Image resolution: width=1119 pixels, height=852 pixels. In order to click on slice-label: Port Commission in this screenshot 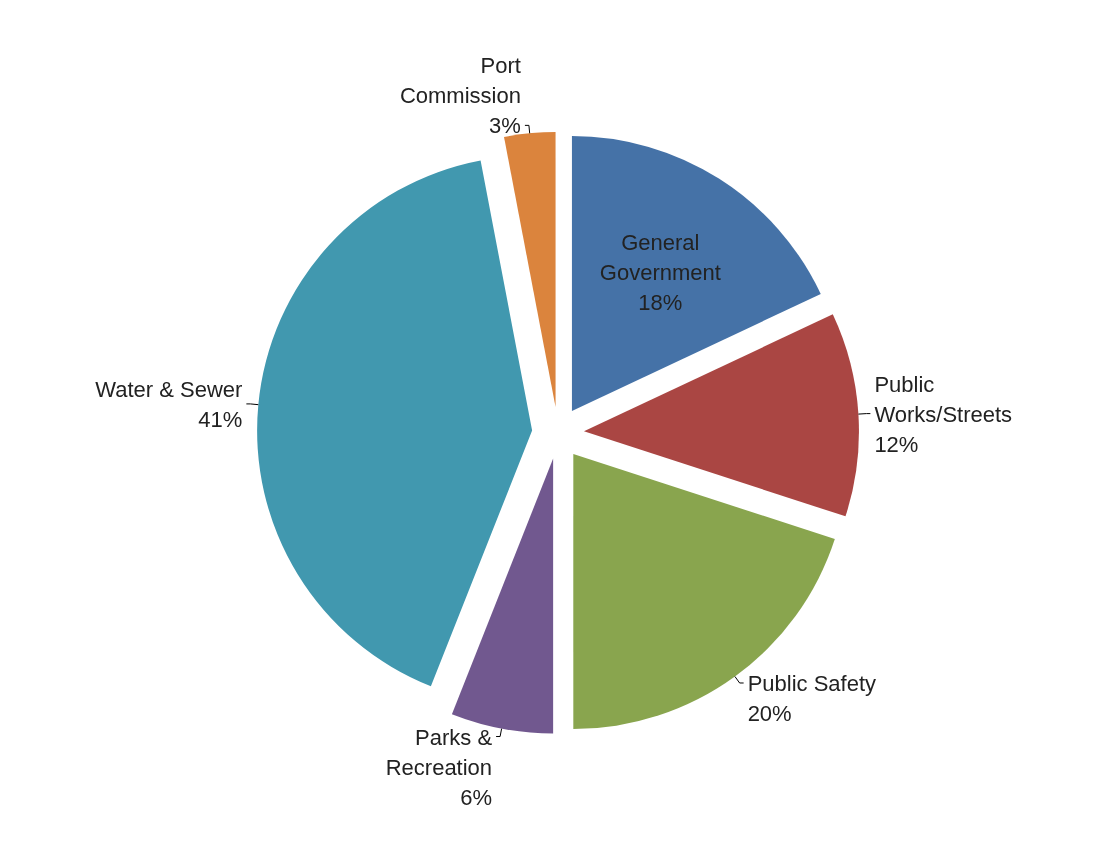, I will do `click(460, 80)`.